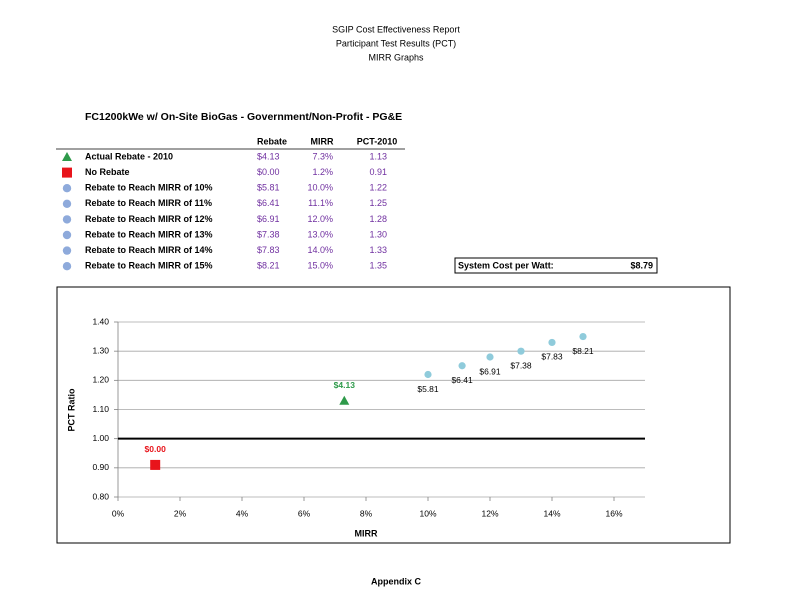 This screenshot has height=612, width=792. Describe the element at coordinates (583, 351) in the screenshot. I see `point-label: $8.21` at that location.